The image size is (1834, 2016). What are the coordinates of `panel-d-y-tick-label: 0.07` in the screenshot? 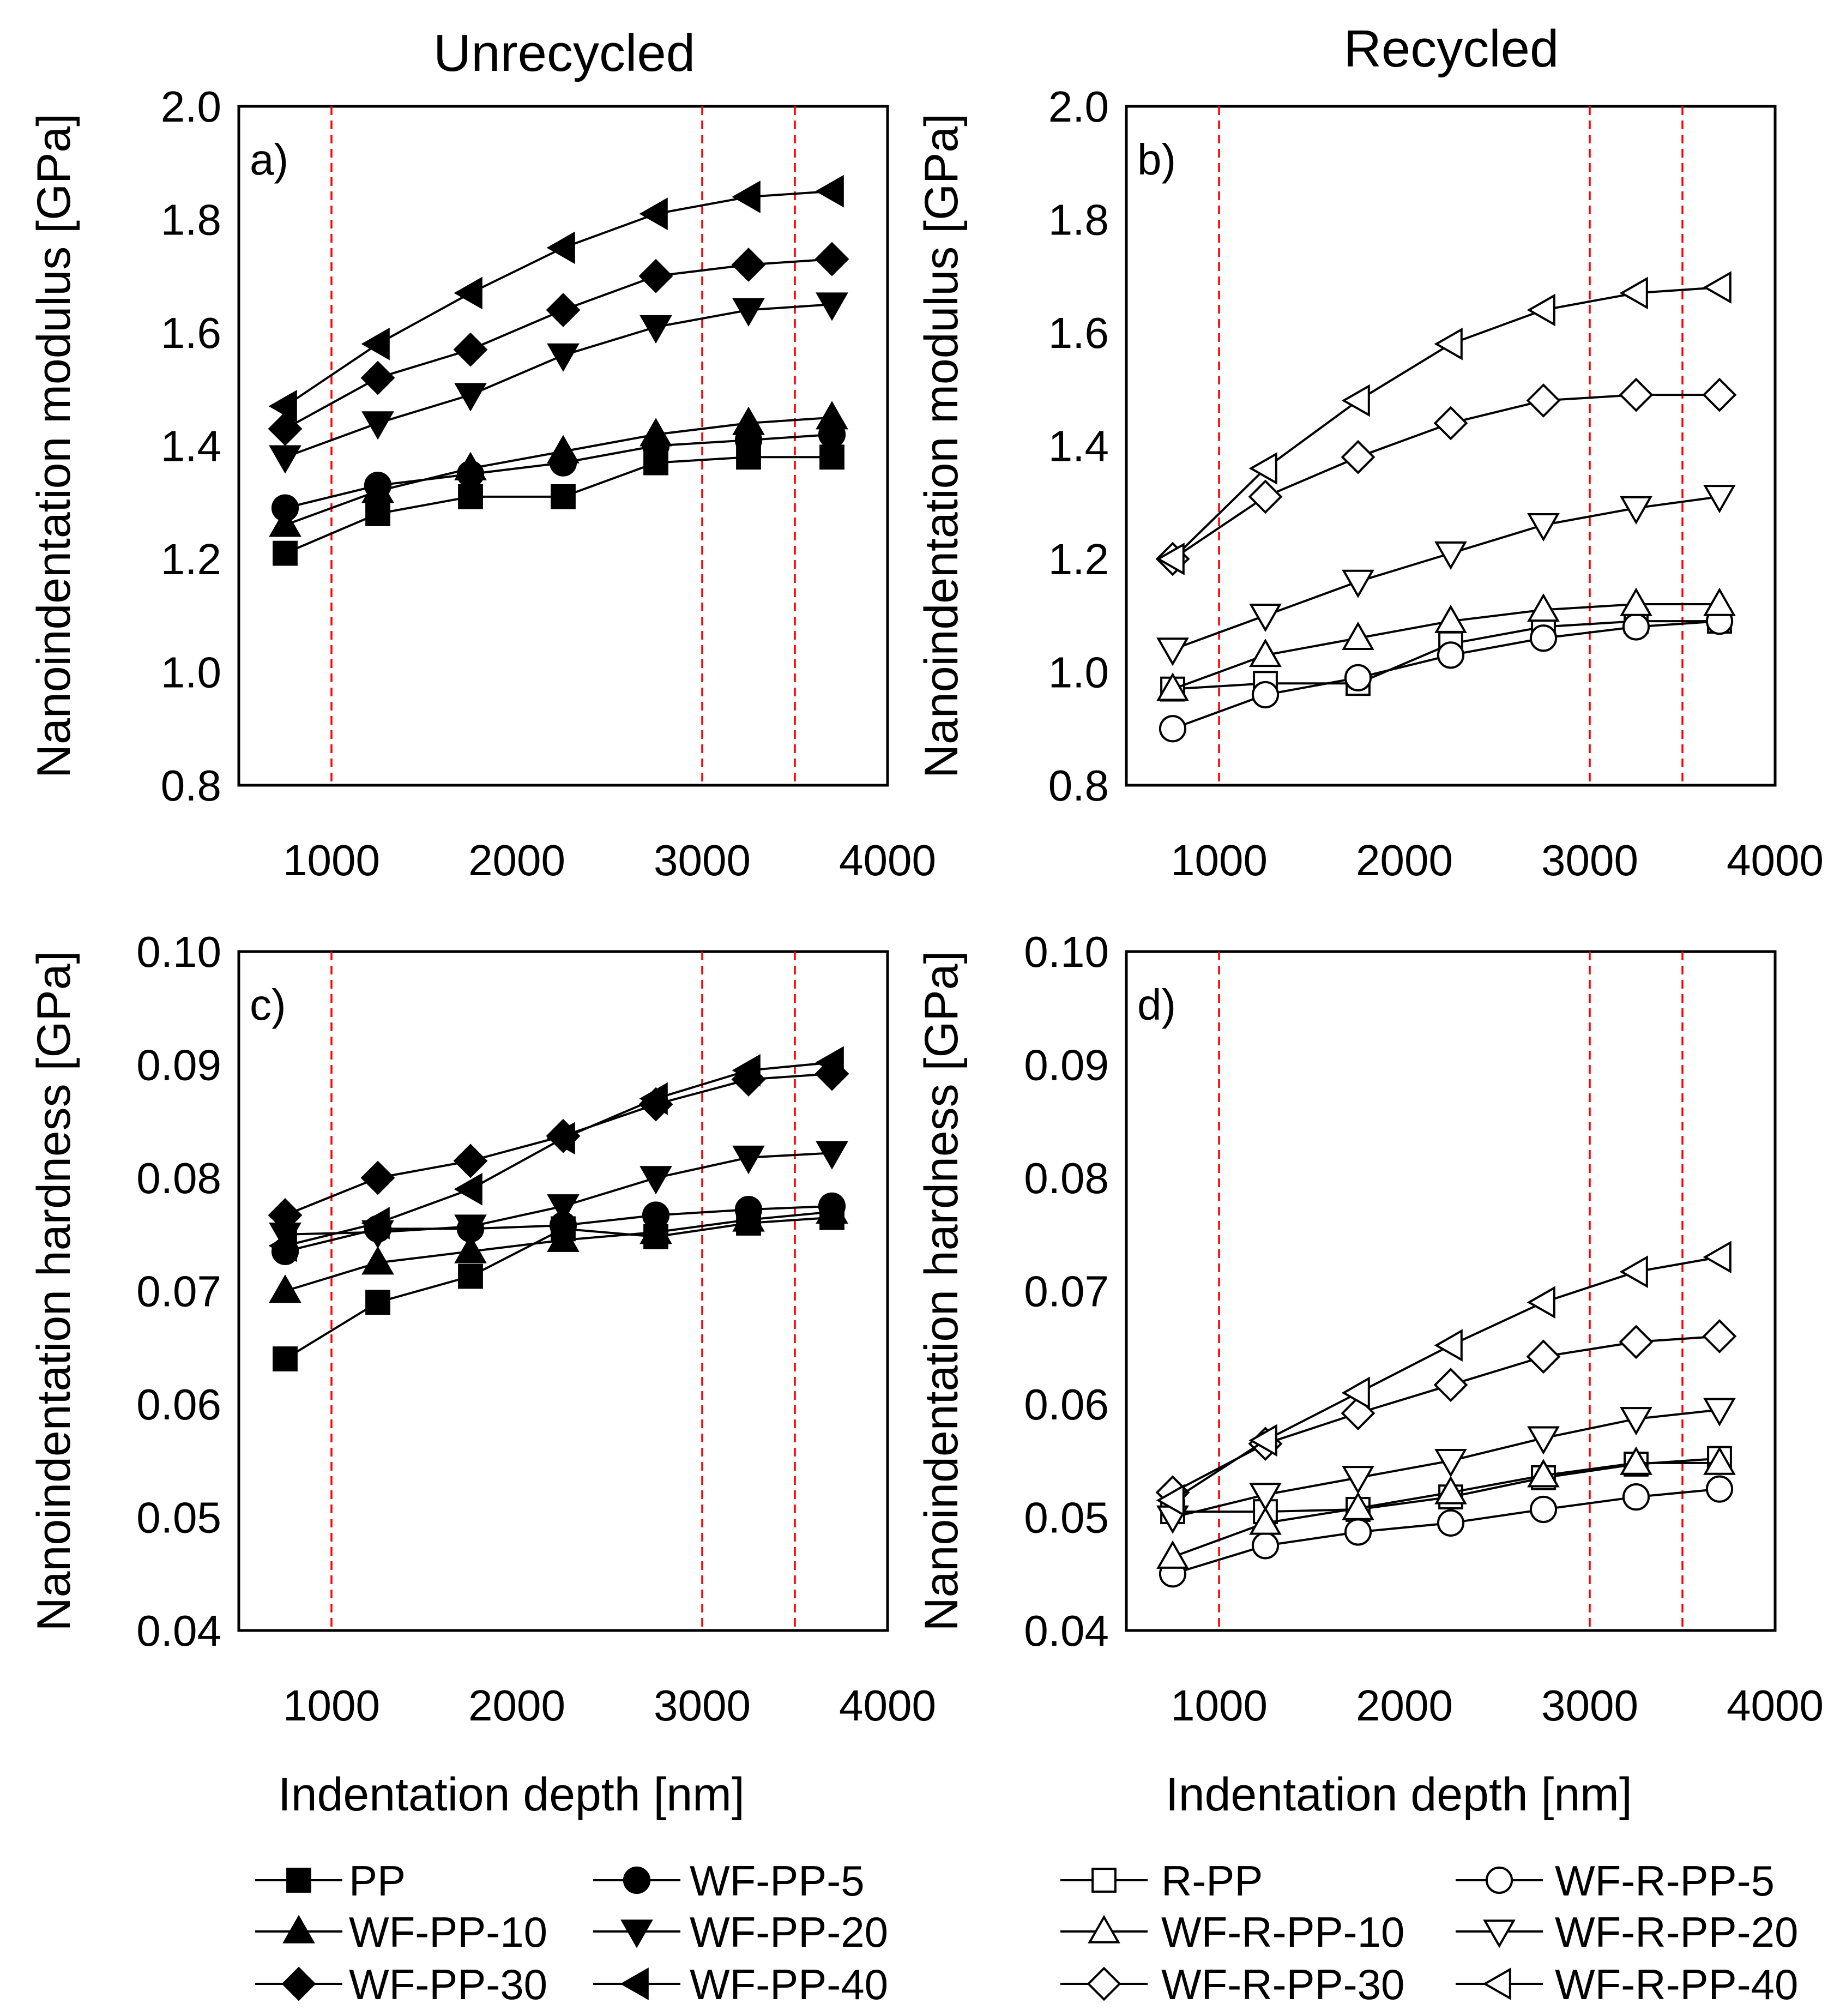 It's located at (1066, 1291).